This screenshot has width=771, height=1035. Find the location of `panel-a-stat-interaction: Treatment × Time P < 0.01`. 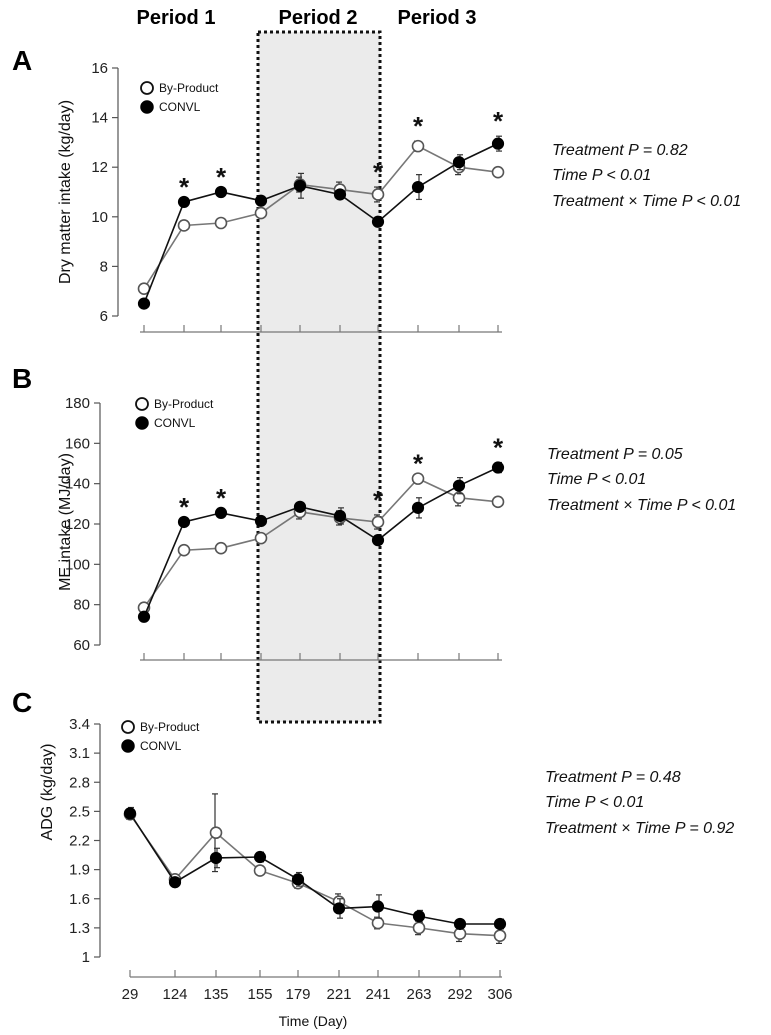

panel-a-stat-interaction: Treatment × Time P < 0.01 is located at coordinates (646, 201).